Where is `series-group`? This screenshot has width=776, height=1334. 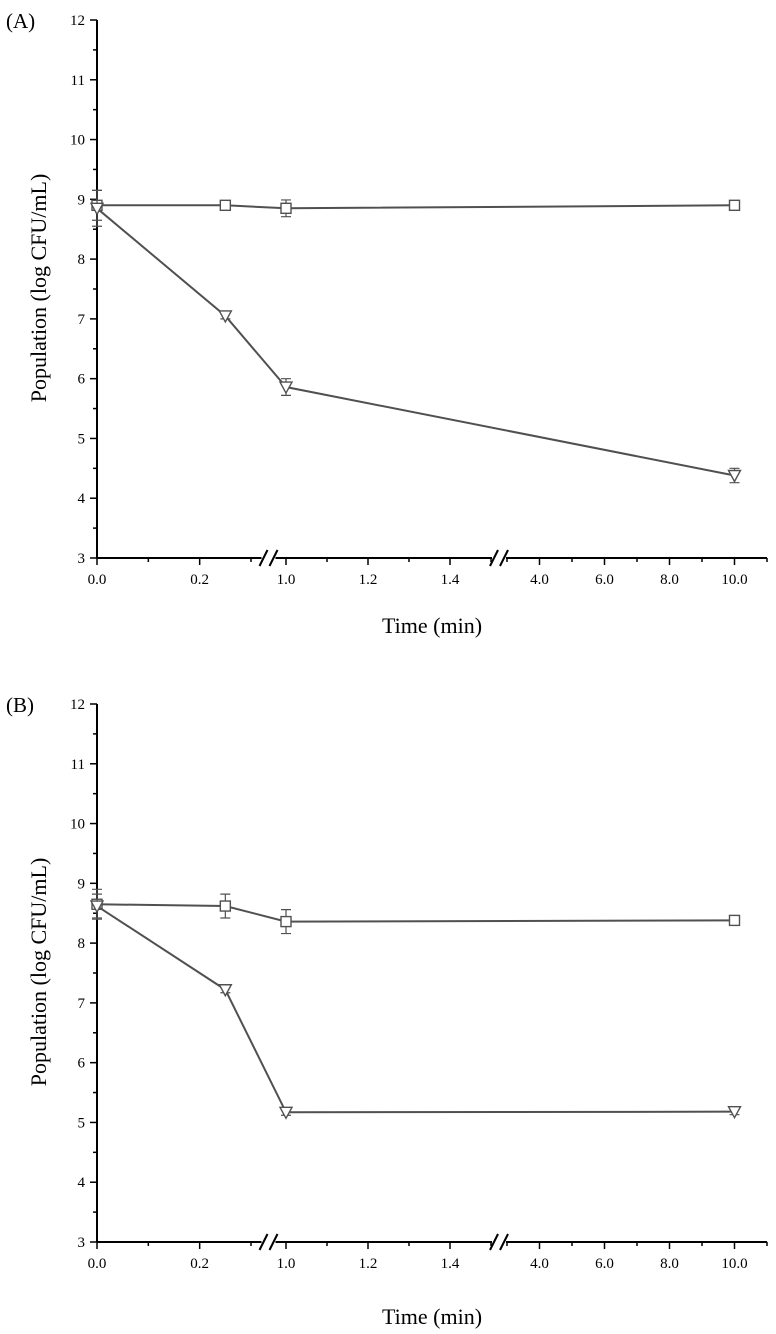 series-group is located at coordinates (415, 1004).